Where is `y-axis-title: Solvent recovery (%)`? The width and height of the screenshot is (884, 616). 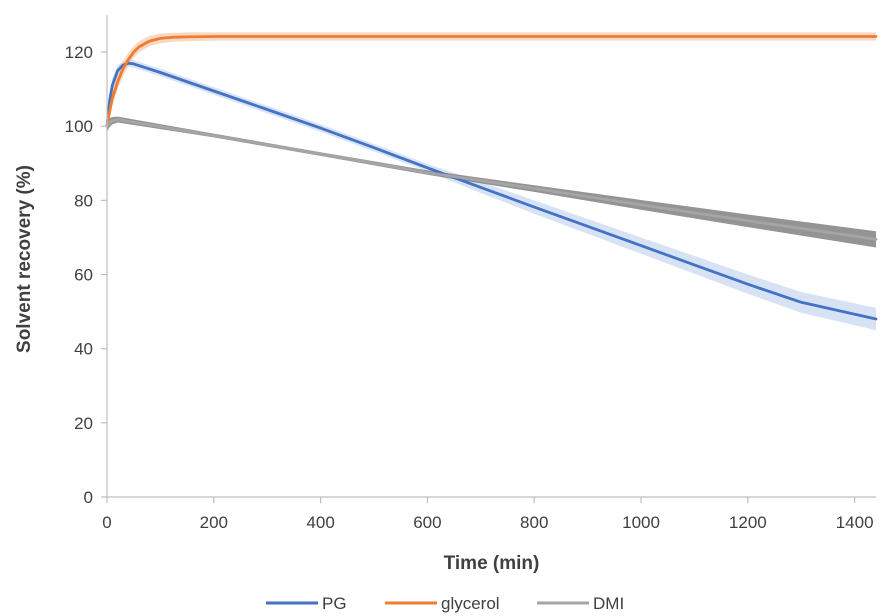
y-axis-title: Solvent recovery (%) is located at coordinates (24, 259).